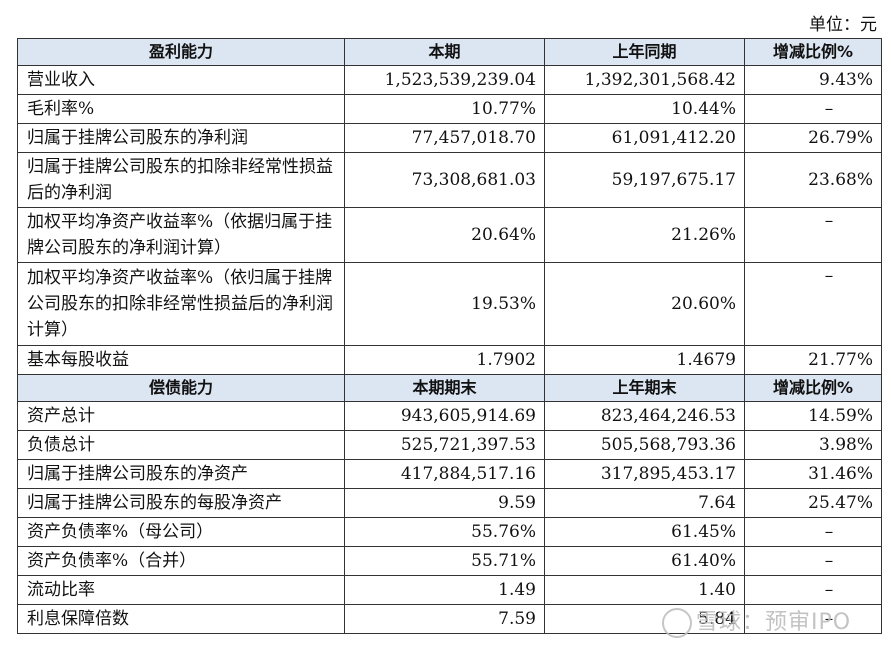 The height and width of the screenshot is (647, 891). I want to click on column-header: 上年同期, so click(644, 52).